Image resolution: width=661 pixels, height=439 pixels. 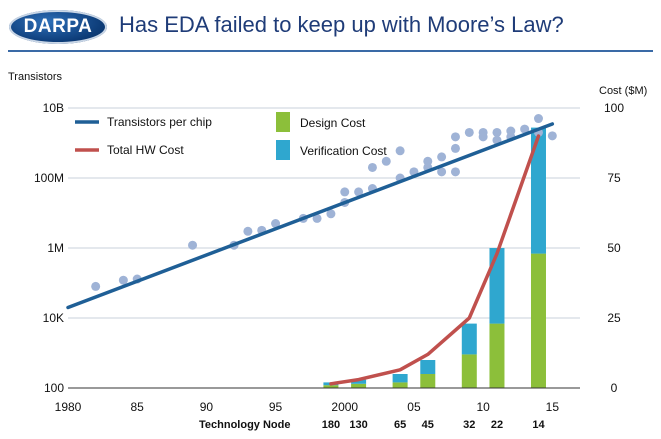 What do you see at coordinates (469, 425) in the screenshot?
I see `technology-node-value: 32` at bounding box center [469, 425].